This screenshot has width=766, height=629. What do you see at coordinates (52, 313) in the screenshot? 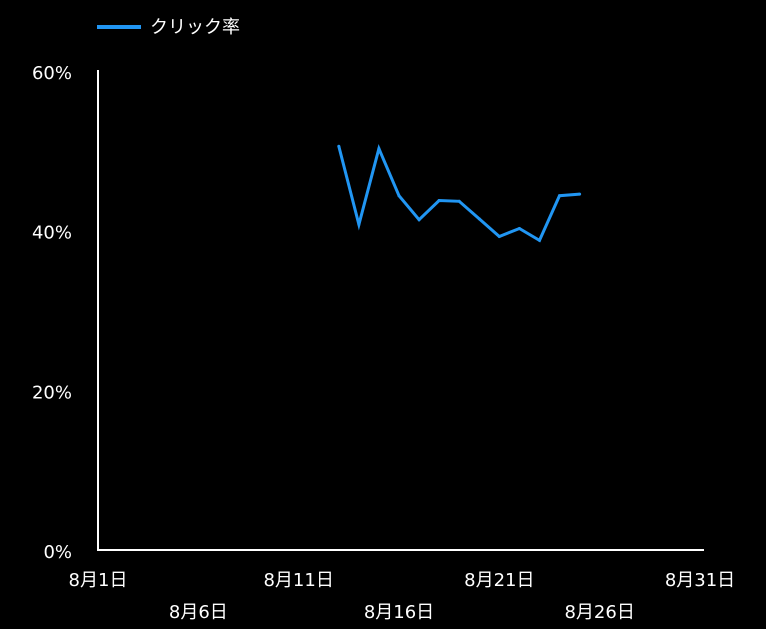
I see `y-axis-tick-labels: 0% 20% 40% 60%` at bounding box center [52, 313].